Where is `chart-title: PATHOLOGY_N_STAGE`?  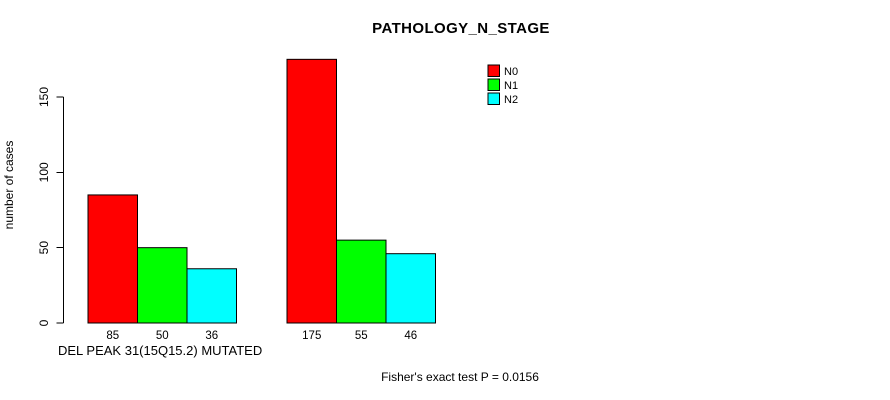 chart-title: PATHOLOGY_N_STAGE is located at coordinates (461, 28).